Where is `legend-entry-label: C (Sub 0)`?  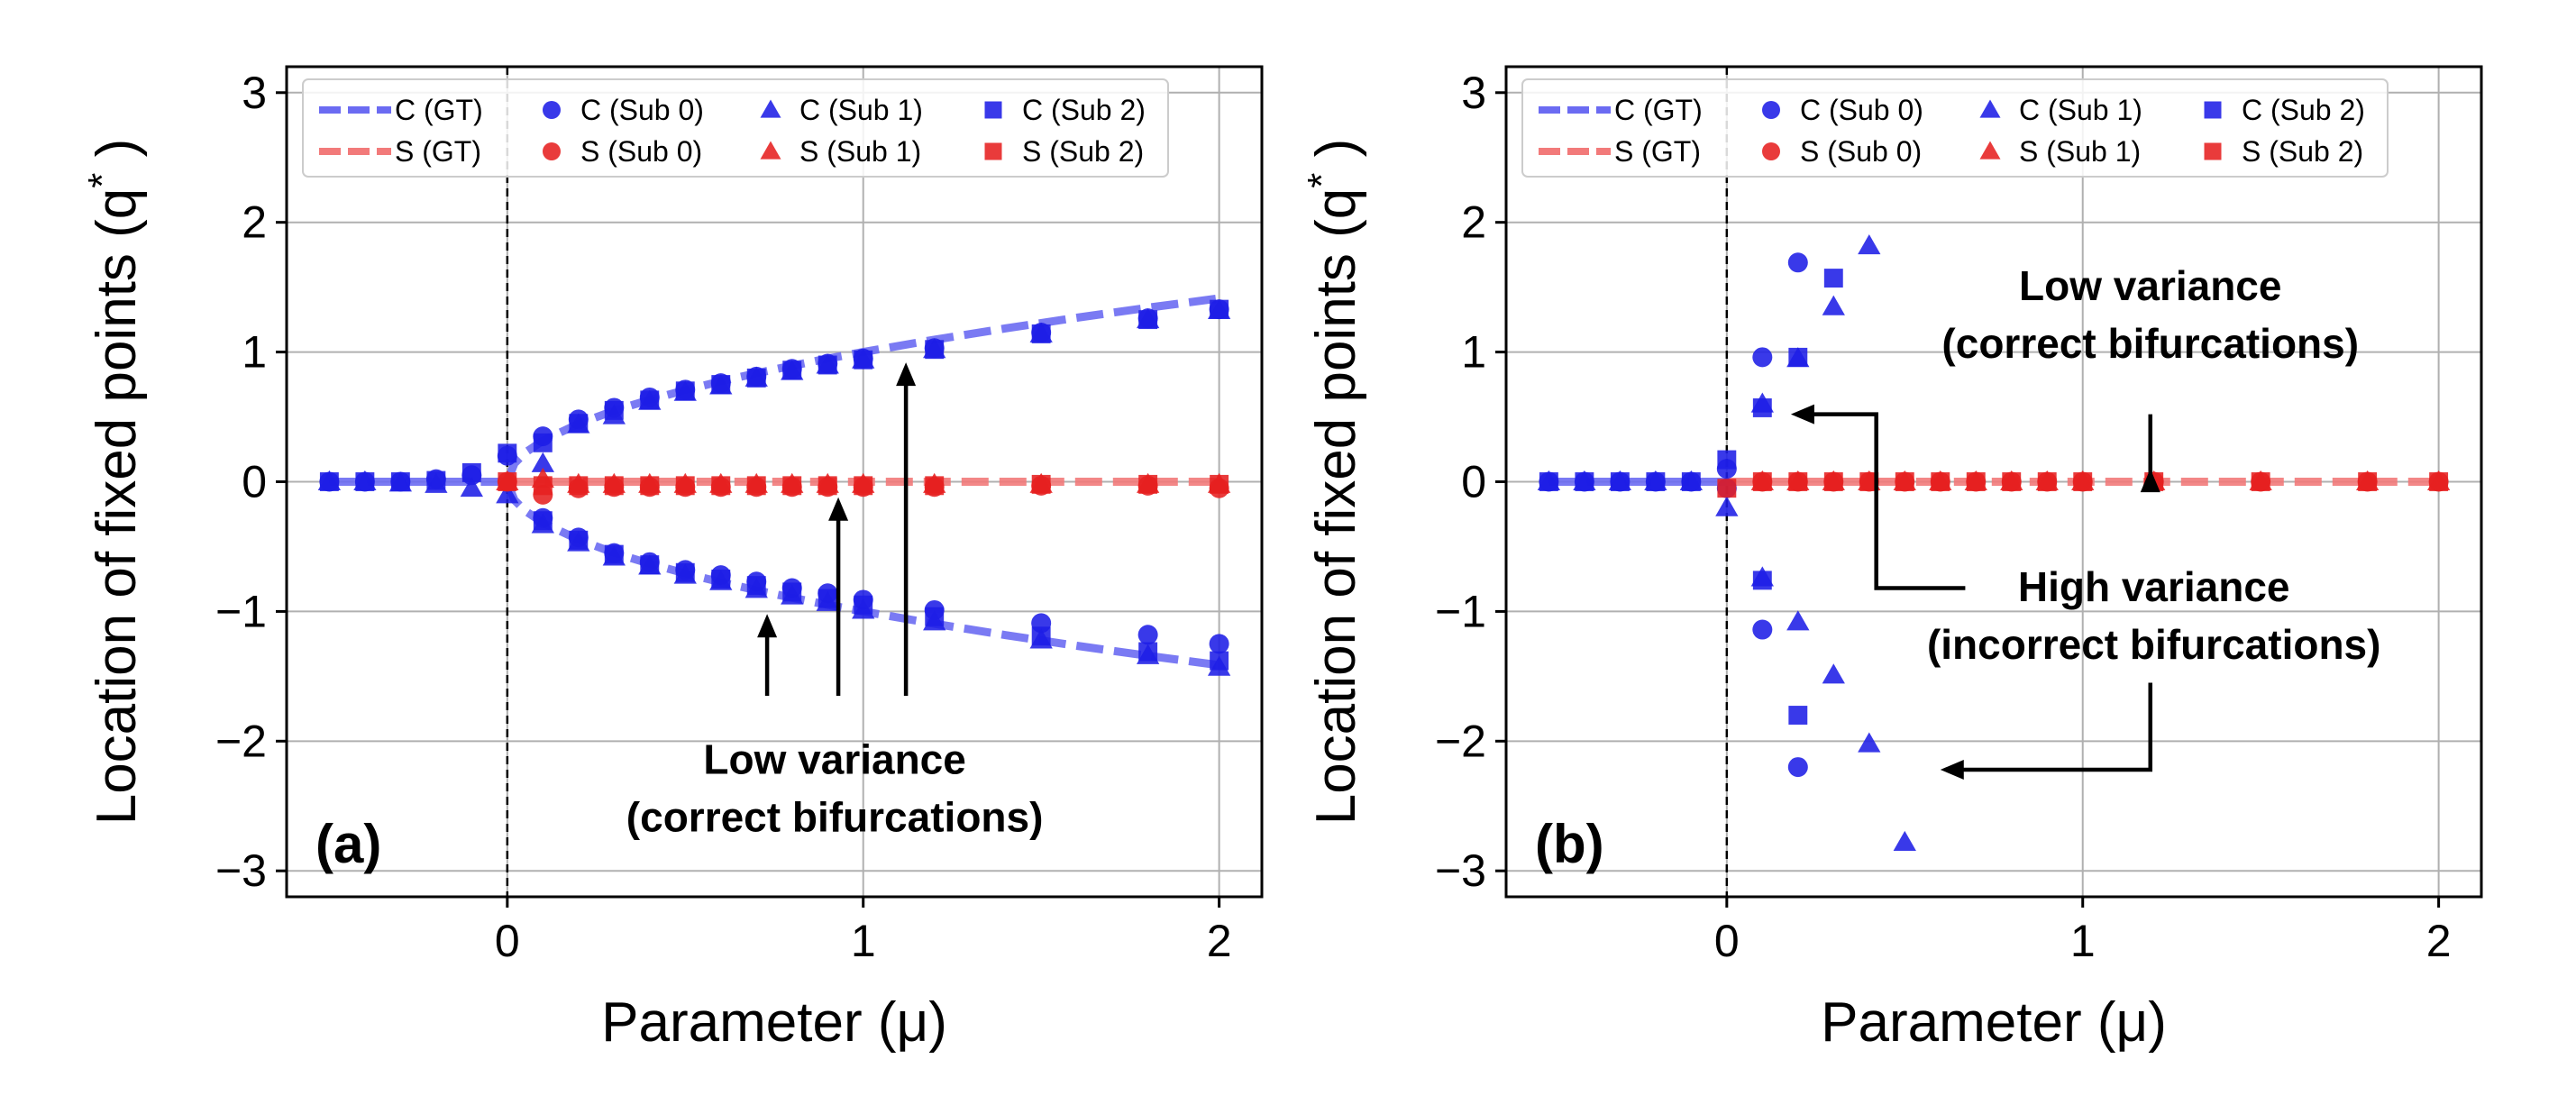
legend-entry-label: C (Sub 0) is located at coordinates (1861, 110).